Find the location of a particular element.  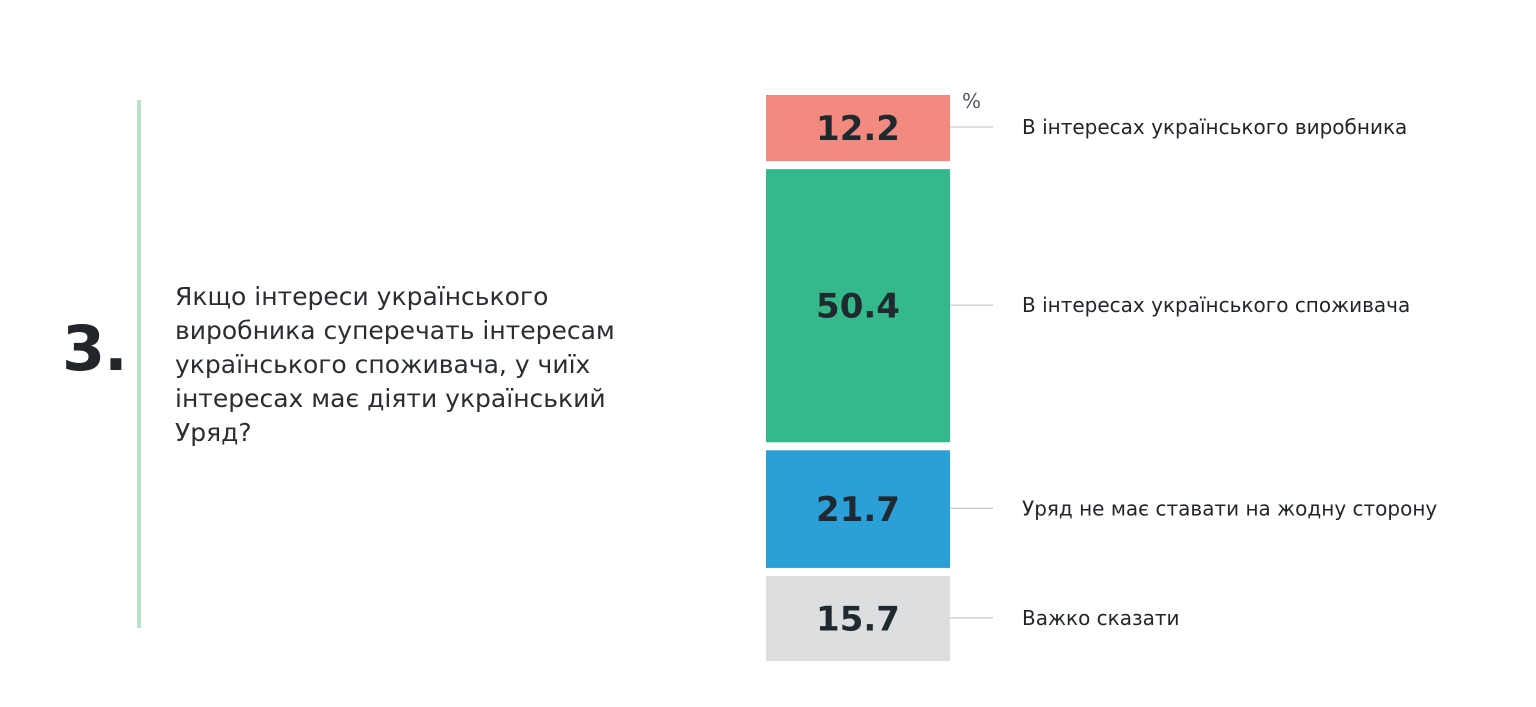

accent-line is located at coordinates (139, 364).